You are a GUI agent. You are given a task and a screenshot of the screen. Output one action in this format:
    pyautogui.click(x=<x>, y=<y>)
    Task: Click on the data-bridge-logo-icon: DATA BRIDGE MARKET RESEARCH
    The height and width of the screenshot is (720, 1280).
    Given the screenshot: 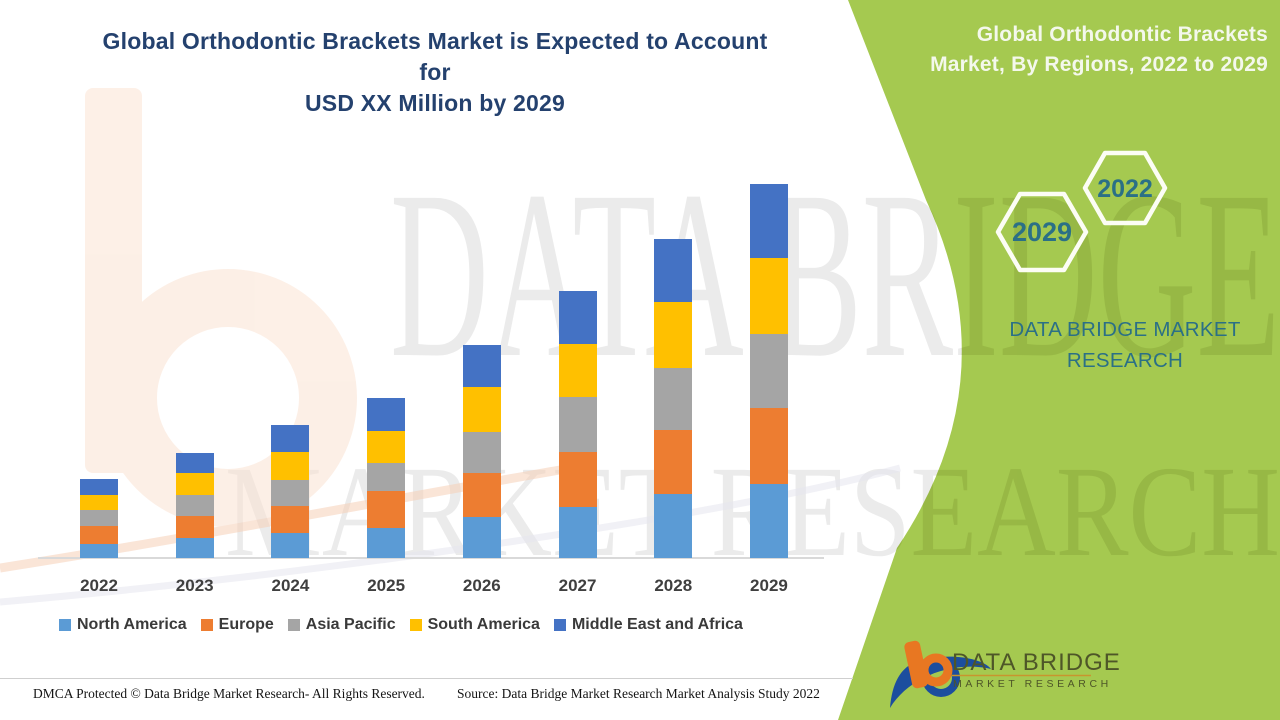 What is the action you would take?
    pyautogui.click(x=1005, y=674)
    